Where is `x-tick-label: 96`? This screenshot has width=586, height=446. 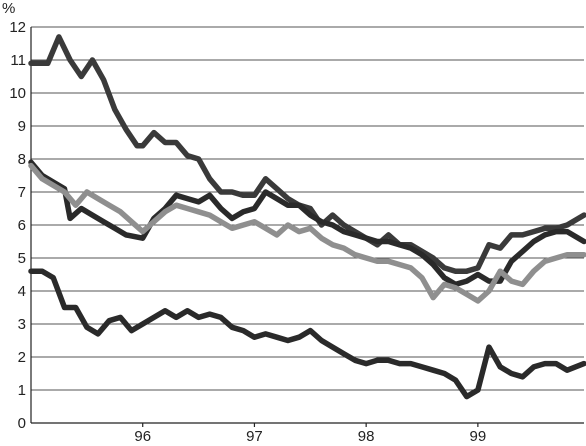 x-tick-label: 96 is located at coordinates (142, 436).